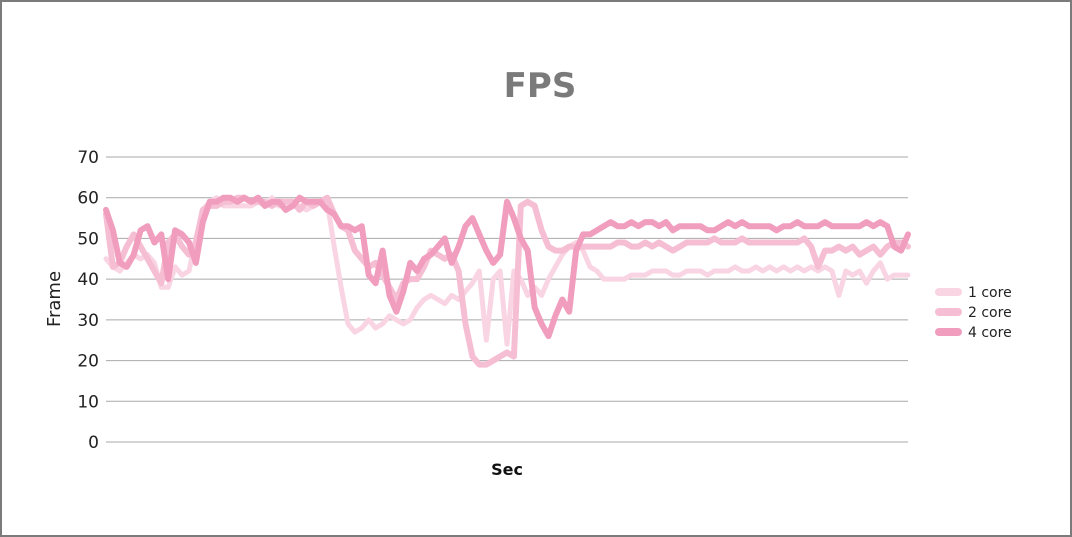 This screenshot has width=1072, height=537. I want to click on y-tick-label: 20, so click(88, 362).